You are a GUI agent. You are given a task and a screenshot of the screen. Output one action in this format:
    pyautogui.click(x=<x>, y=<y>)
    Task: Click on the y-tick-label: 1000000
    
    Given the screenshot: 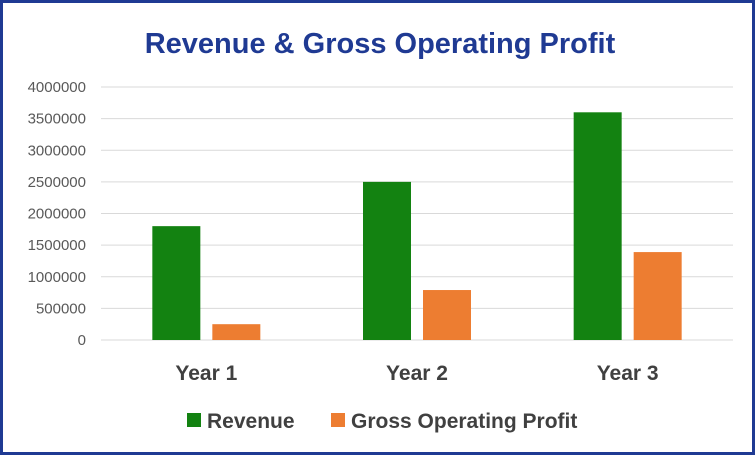 What is the action you would take?
    pyautogui.click(x=57, y=277)
    